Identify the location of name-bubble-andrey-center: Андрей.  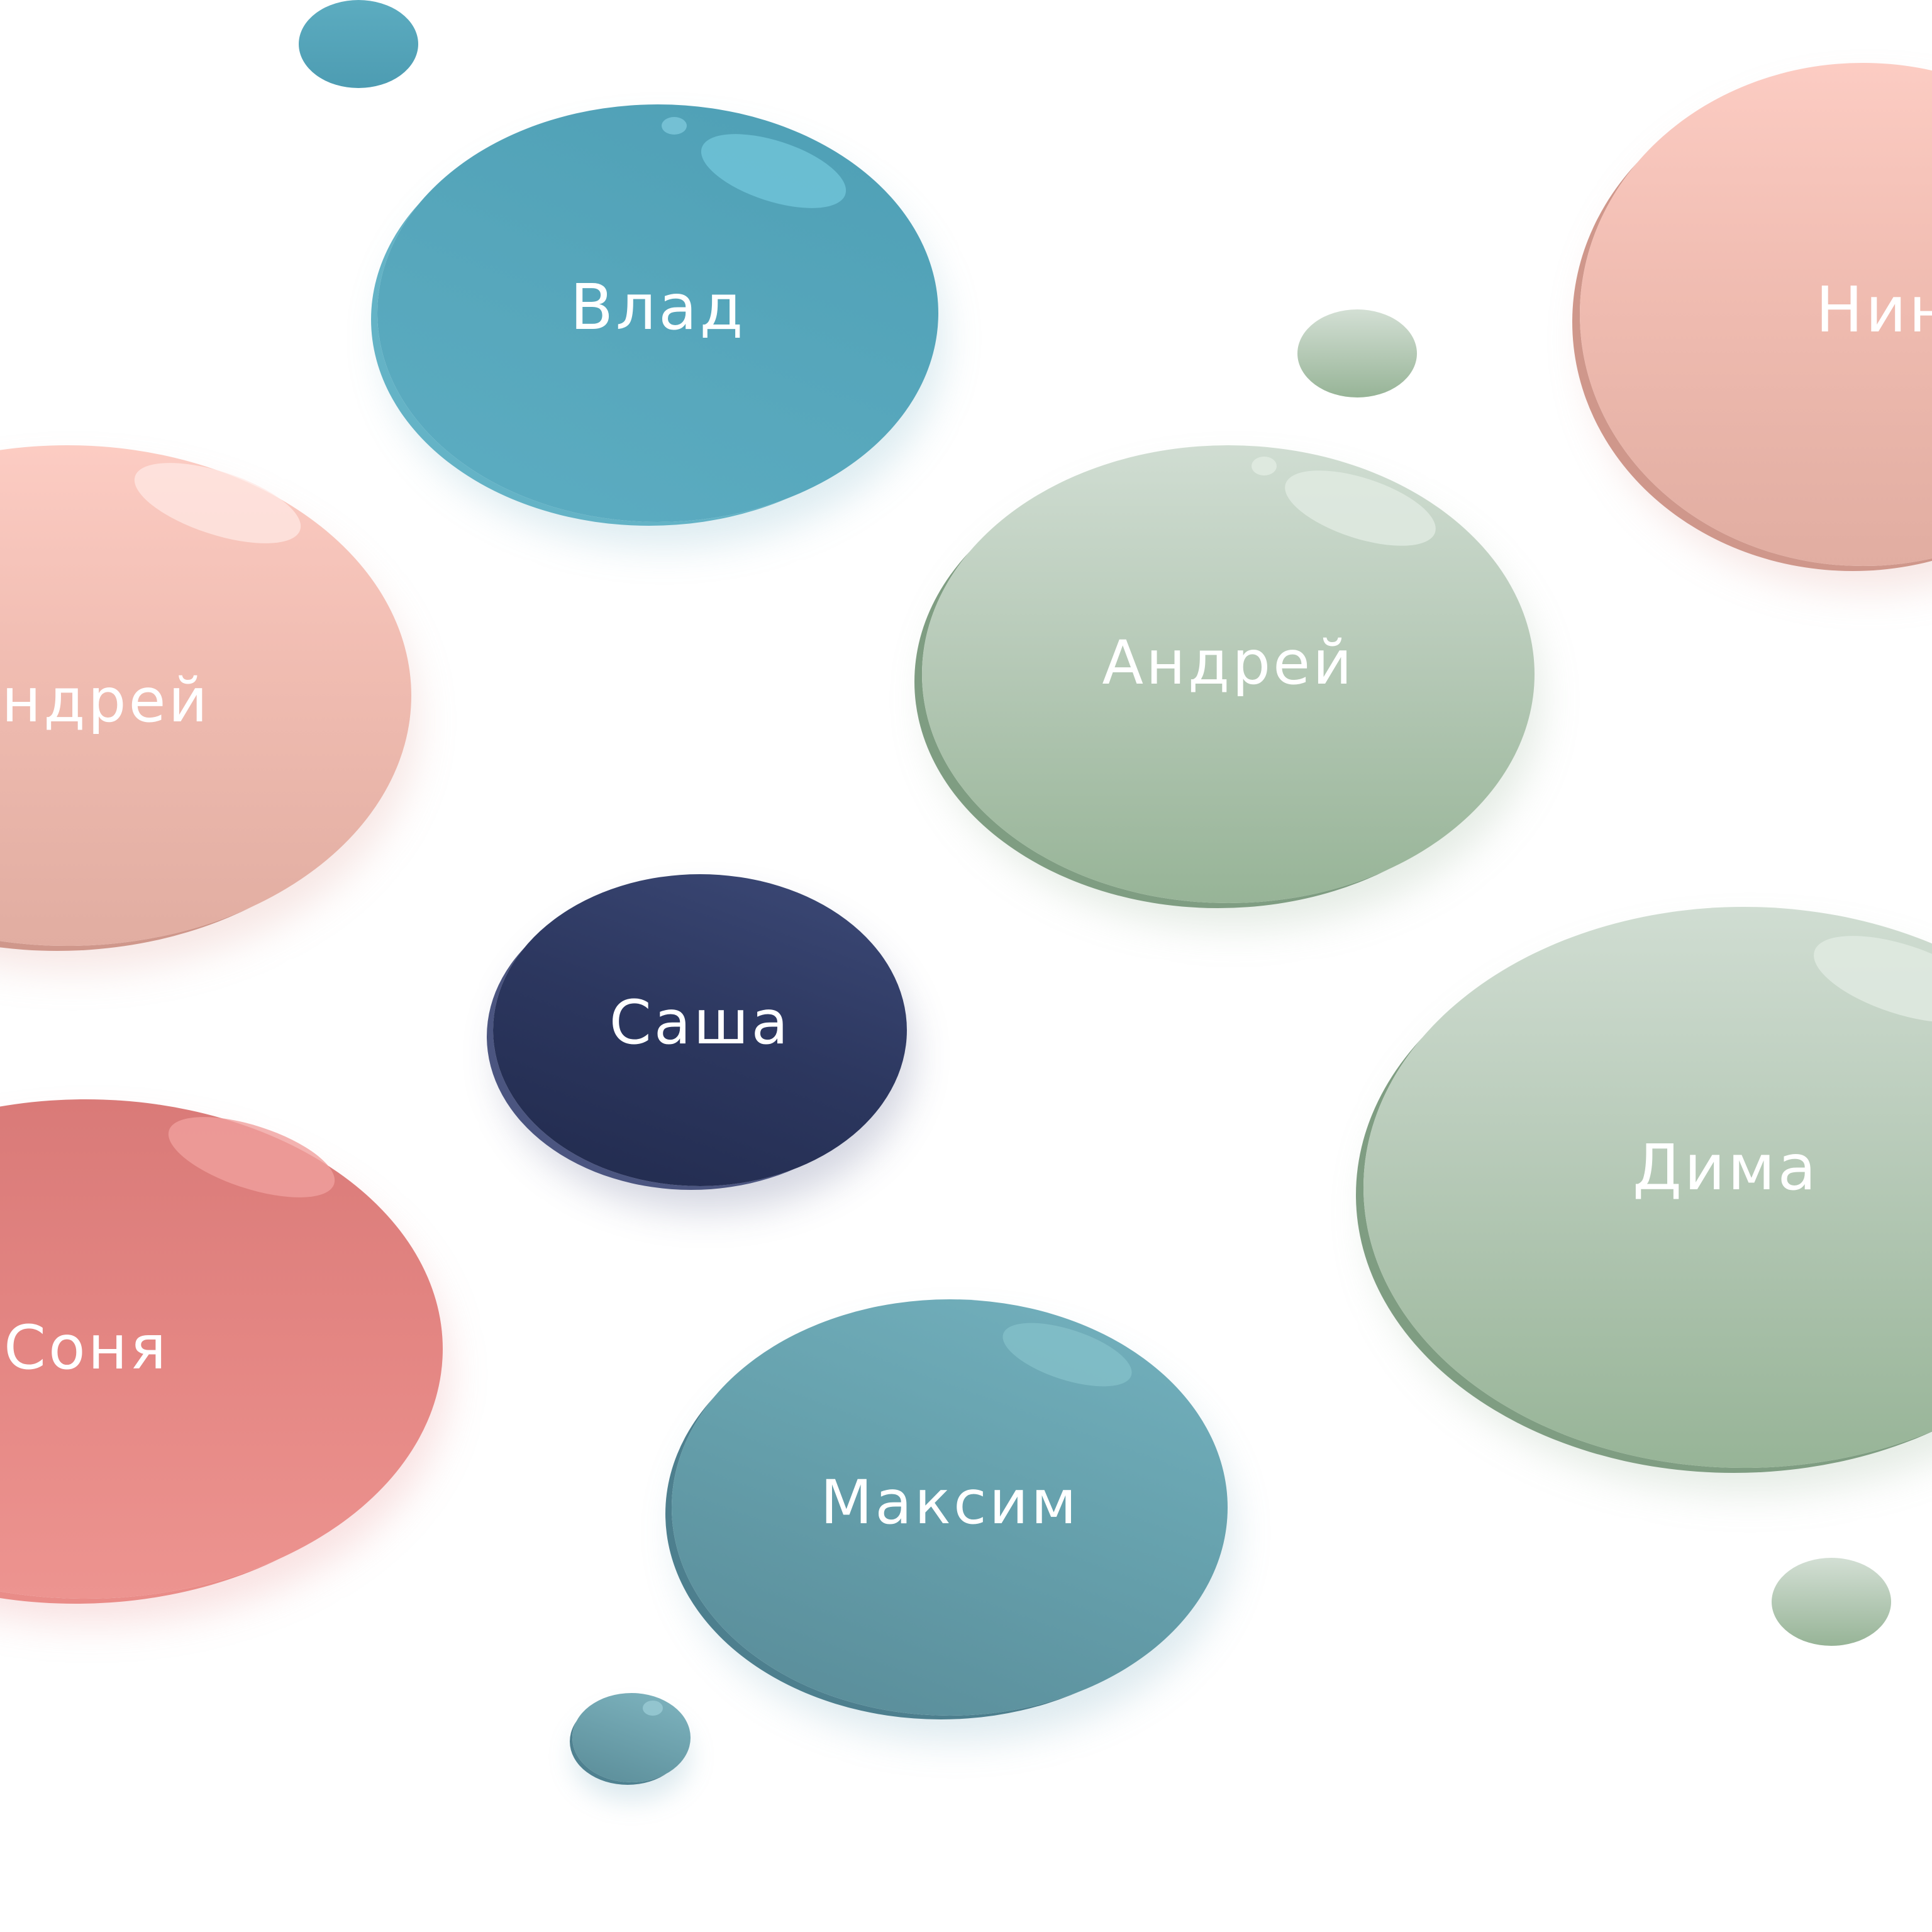
(1228, 674).